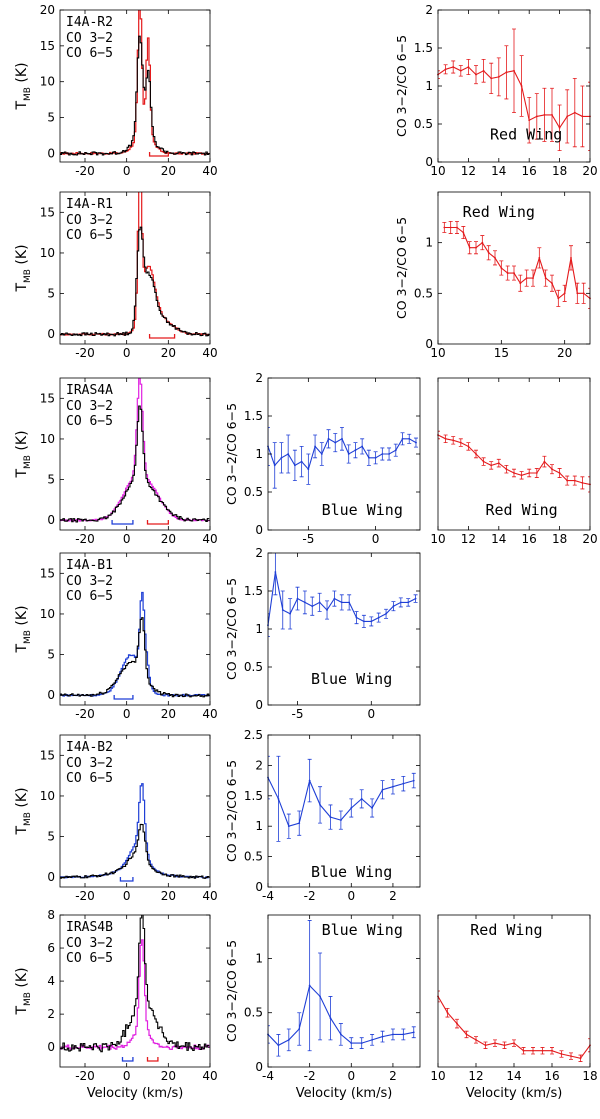 The image size is (600, 1119). I want to click on ratio-line, so click(517, 263).